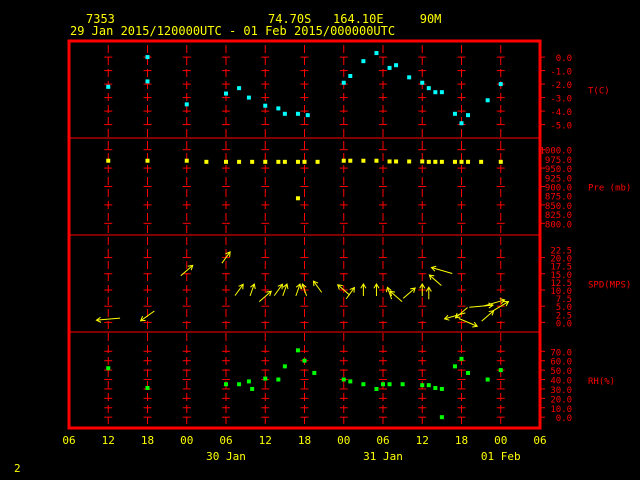 This screenshot has height=480, width=640. I want to click on wind-tick-label: 0.0, so click(564, 324).